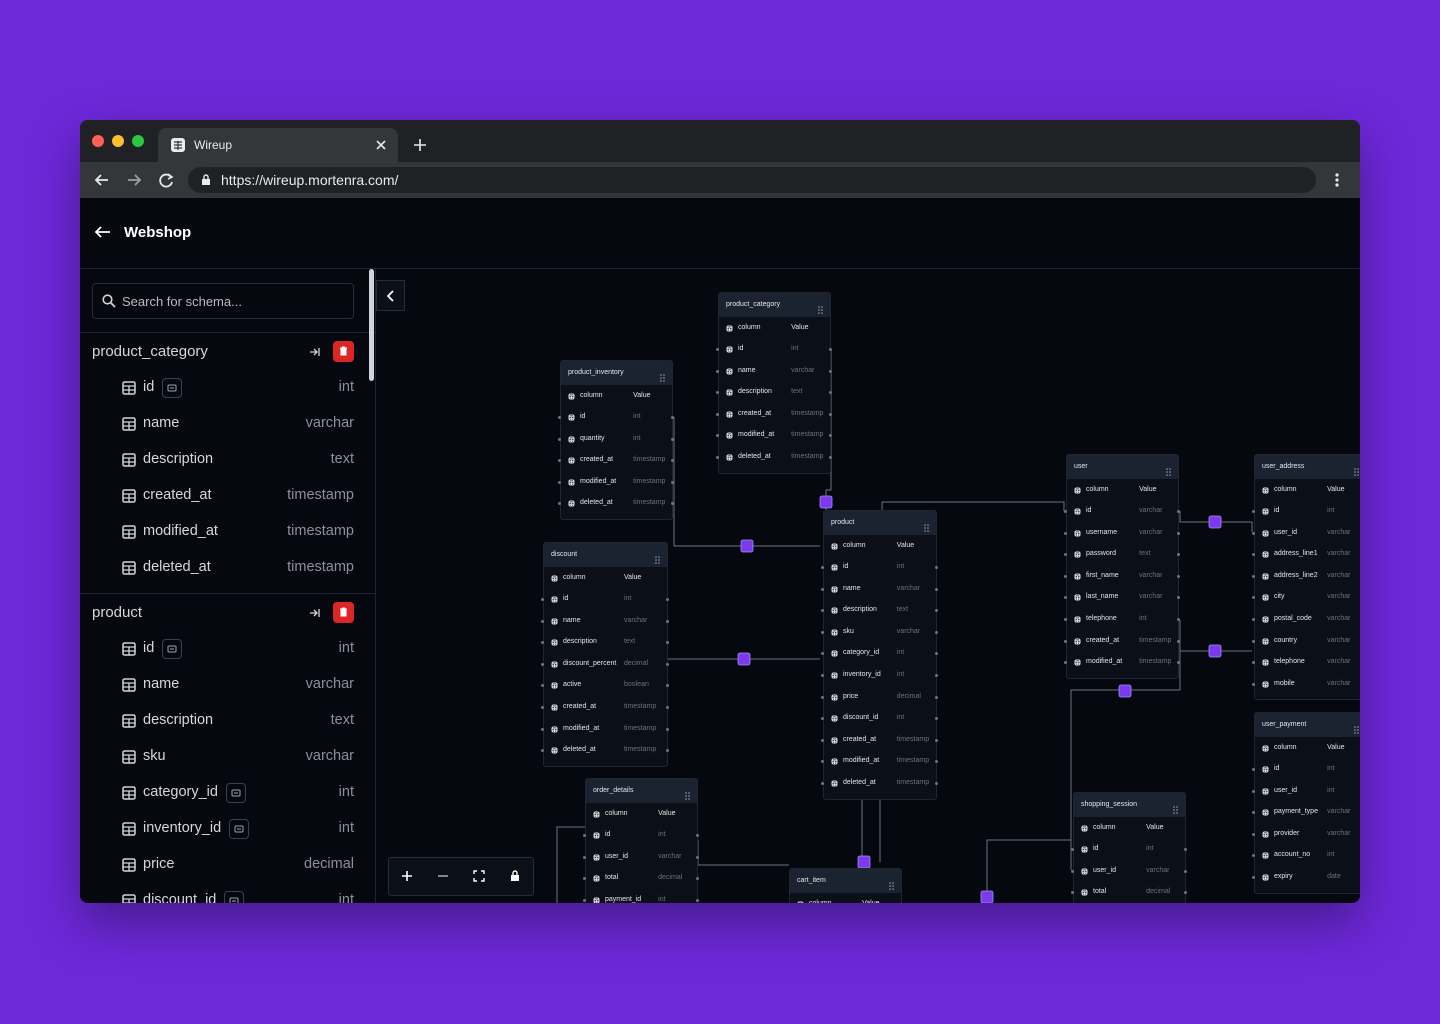 The height and width of the screenshot is (1024, 1440). Describe the element at coordinates (103, 232) in the screenshot. I see `back-button` at that location.